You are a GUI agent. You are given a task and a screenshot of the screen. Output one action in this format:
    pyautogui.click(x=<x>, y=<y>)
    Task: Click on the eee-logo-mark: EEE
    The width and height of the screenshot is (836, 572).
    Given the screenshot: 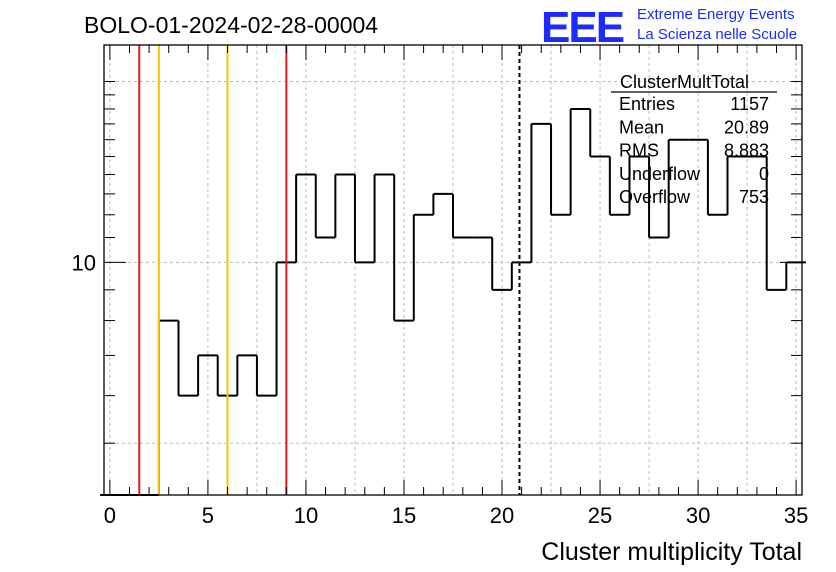 What is the action you would take?
    pyautogui.click(x=582, y=27)
    